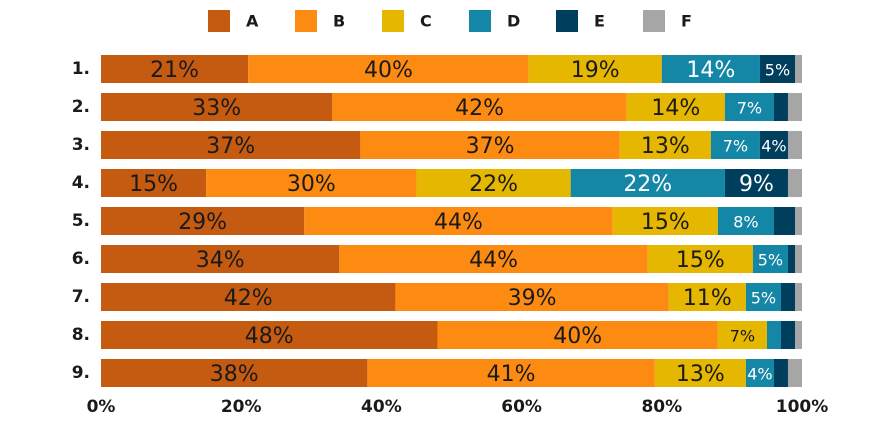 The width and height of the screenshot is (892, 426). I want to click on data-label: 30%, so click(311, 184).